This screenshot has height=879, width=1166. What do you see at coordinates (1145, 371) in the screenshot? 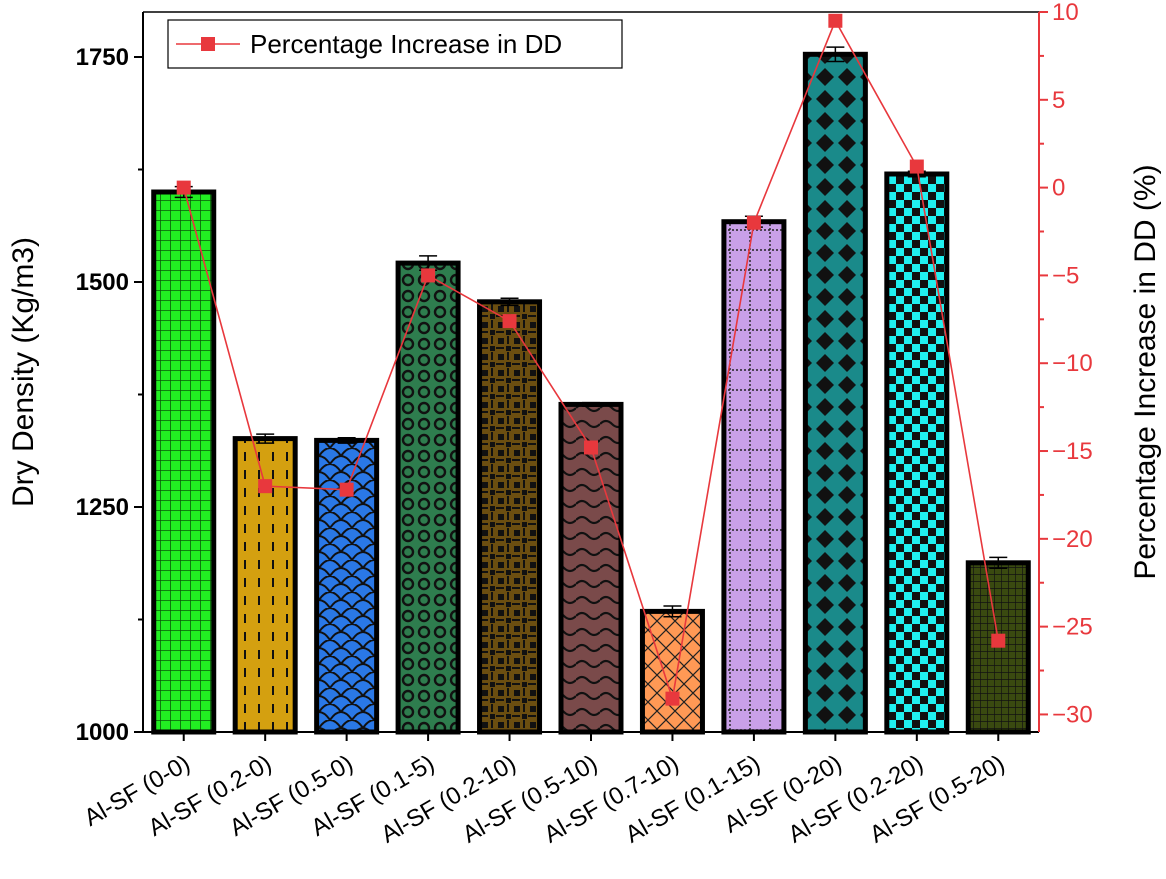
I see `y2-axis-title: Percentage Increase in DD (%)` at bounding box center [1145, 371].